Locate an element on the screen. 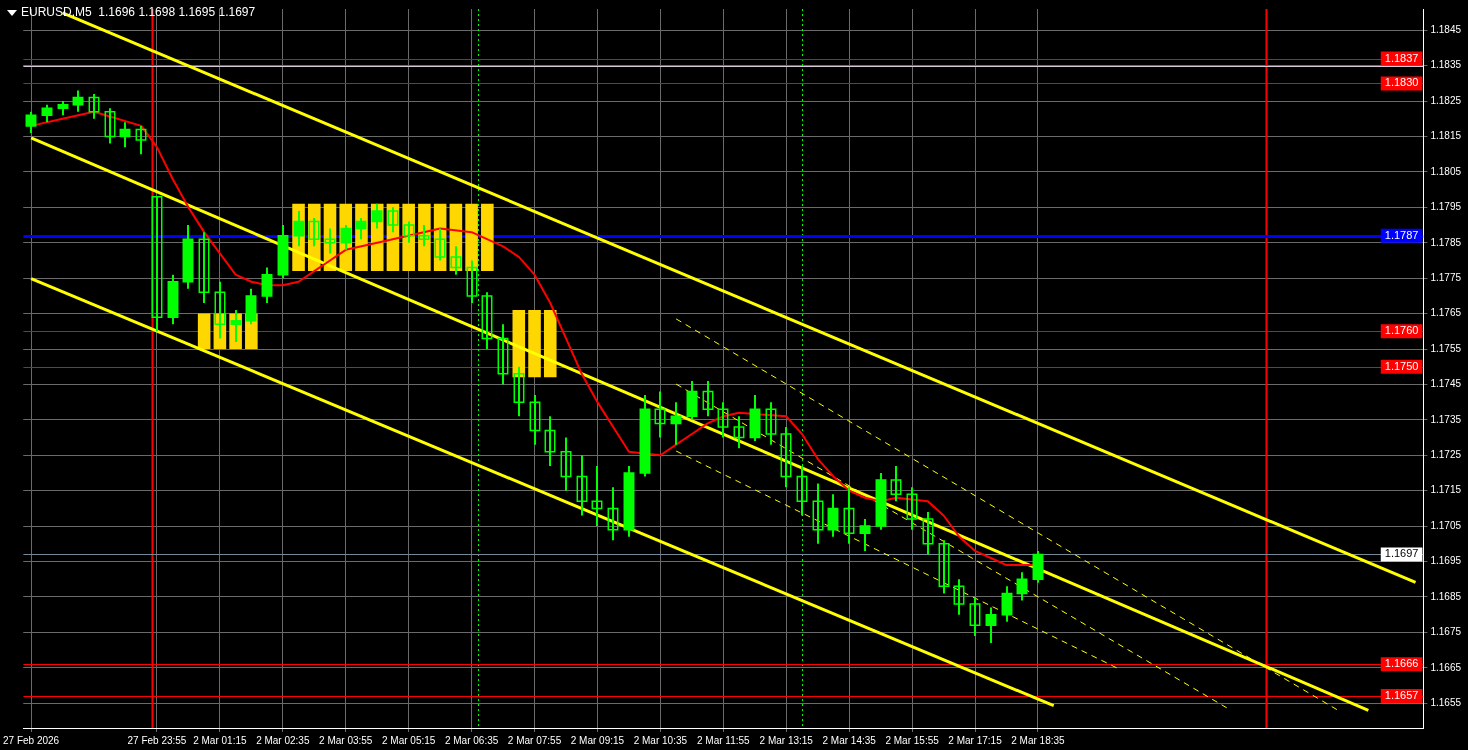 The height and width of the screenshot is (750, 1468). x-tick-label: 2 Mar 07:55 is located at coordinates (534, 740).